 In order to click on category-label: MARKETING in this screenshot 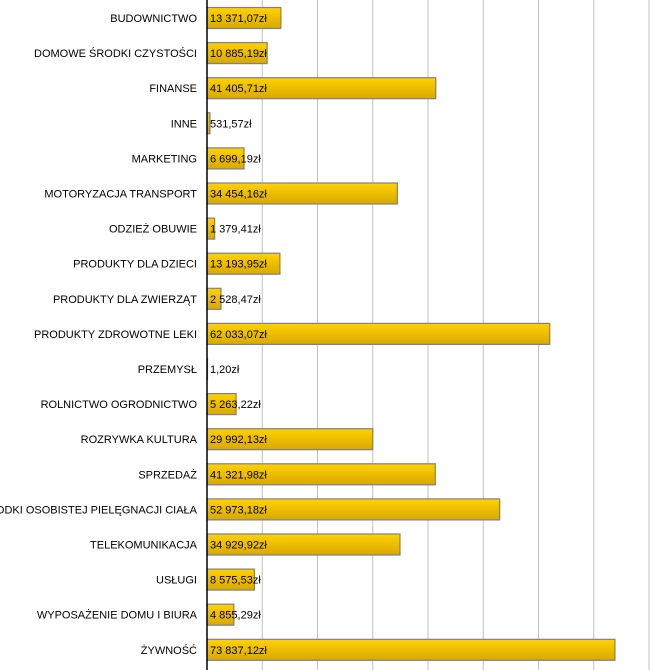, I will do `click(164, 159)`.